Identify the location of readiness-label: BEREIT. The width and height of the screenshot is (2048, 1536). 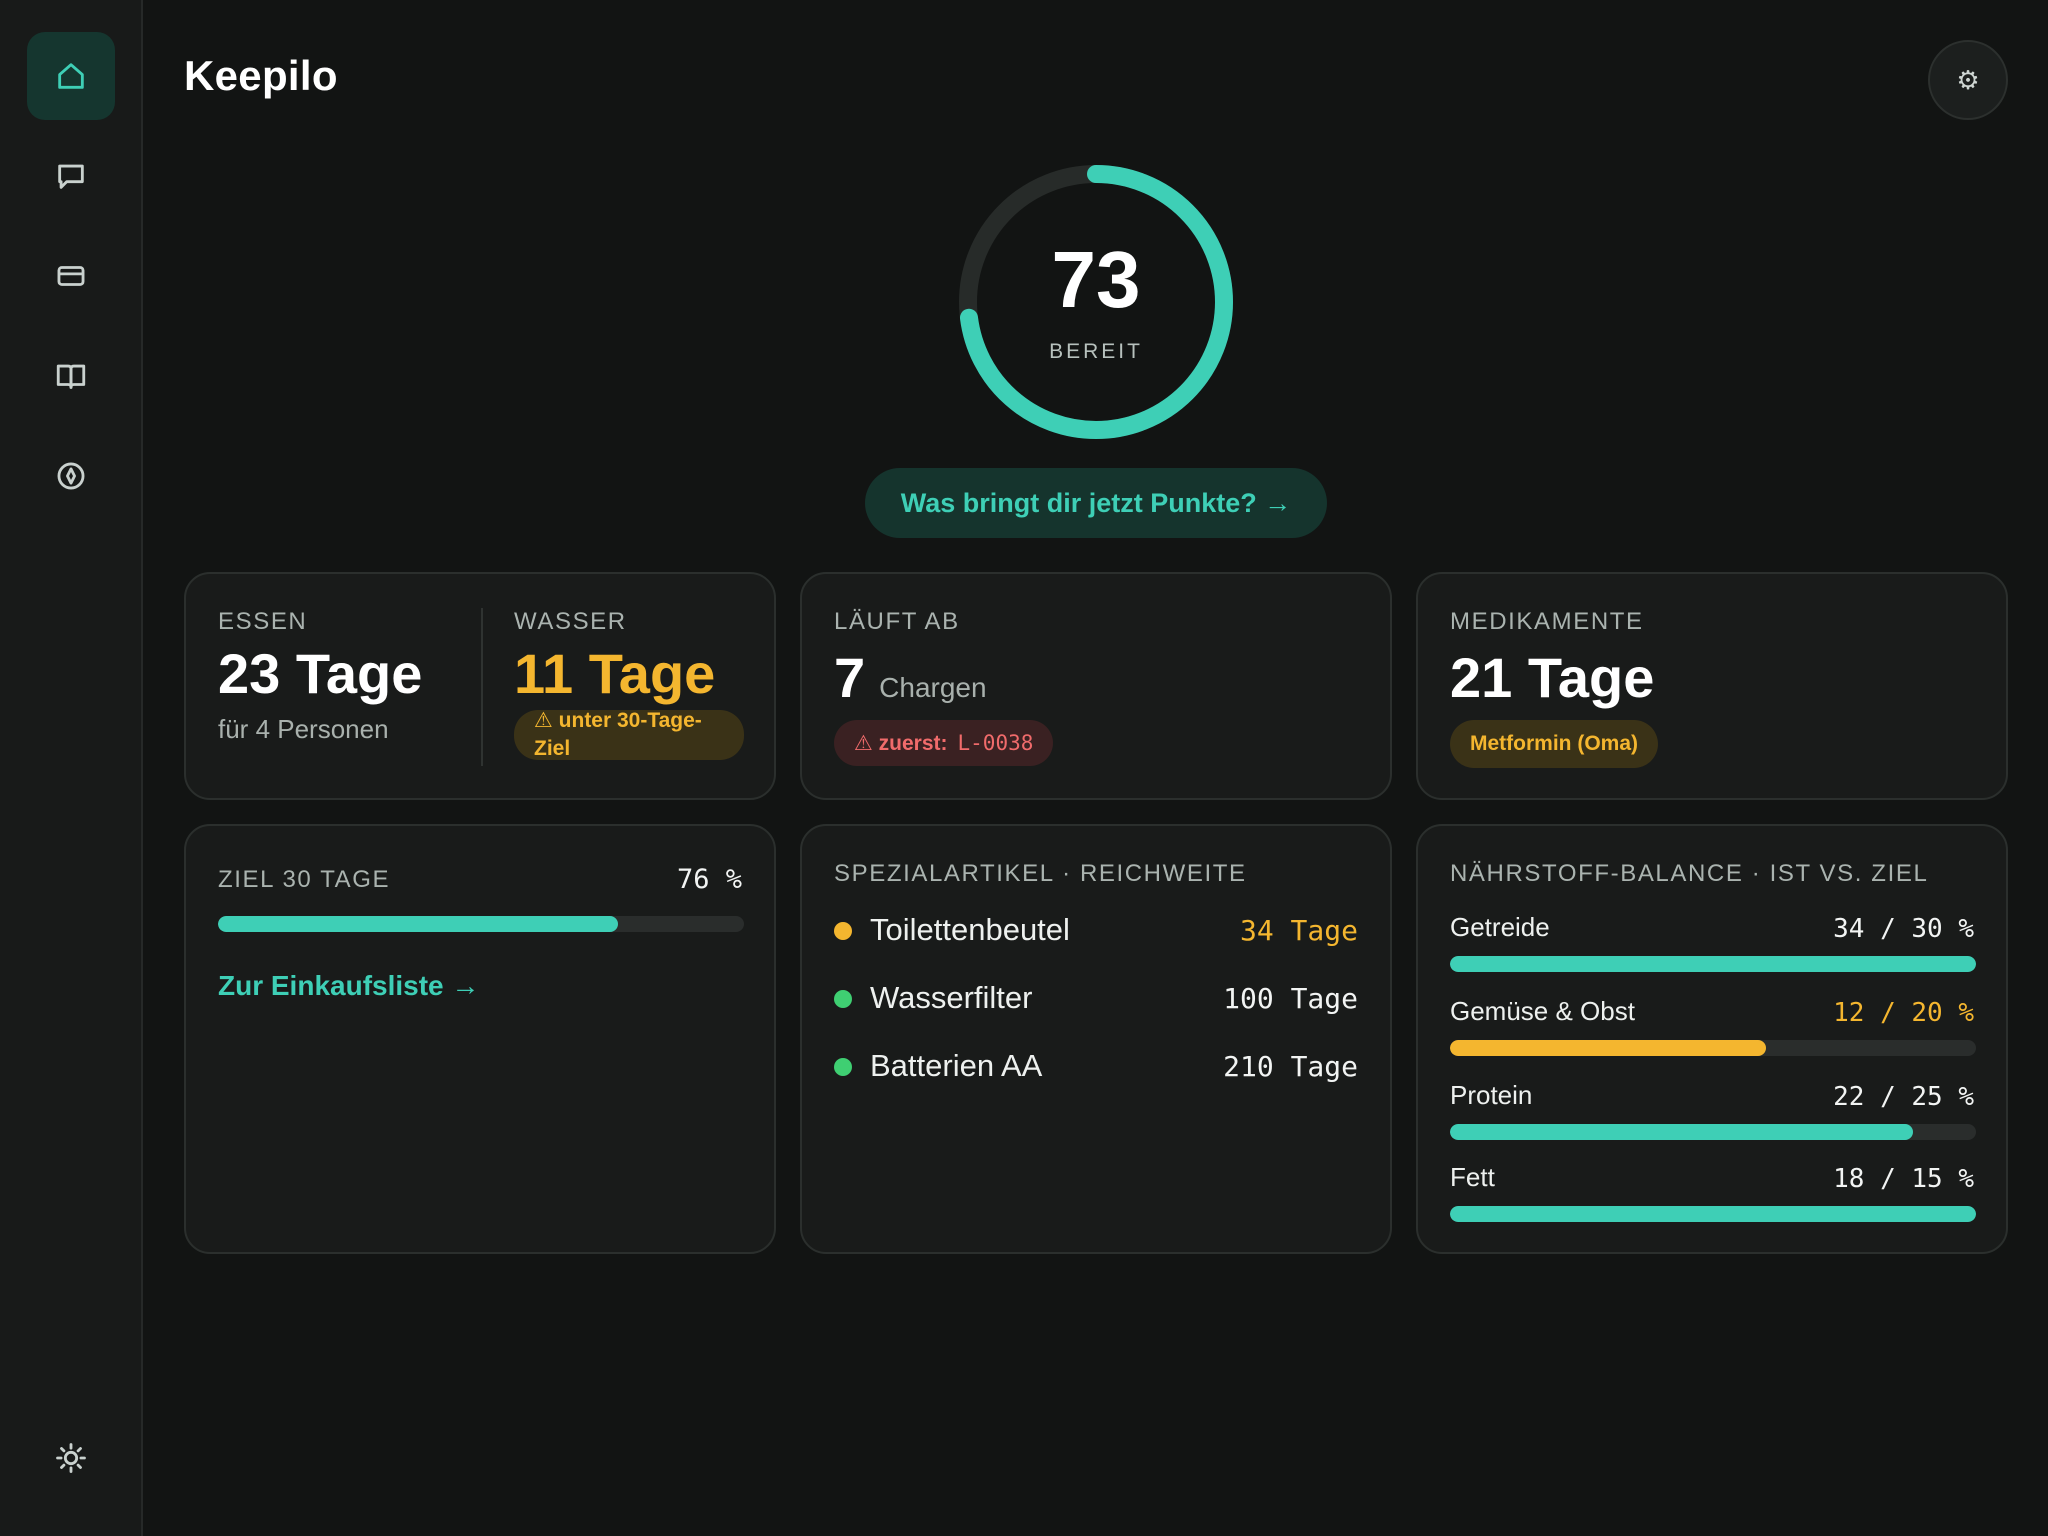
(1096, 351).